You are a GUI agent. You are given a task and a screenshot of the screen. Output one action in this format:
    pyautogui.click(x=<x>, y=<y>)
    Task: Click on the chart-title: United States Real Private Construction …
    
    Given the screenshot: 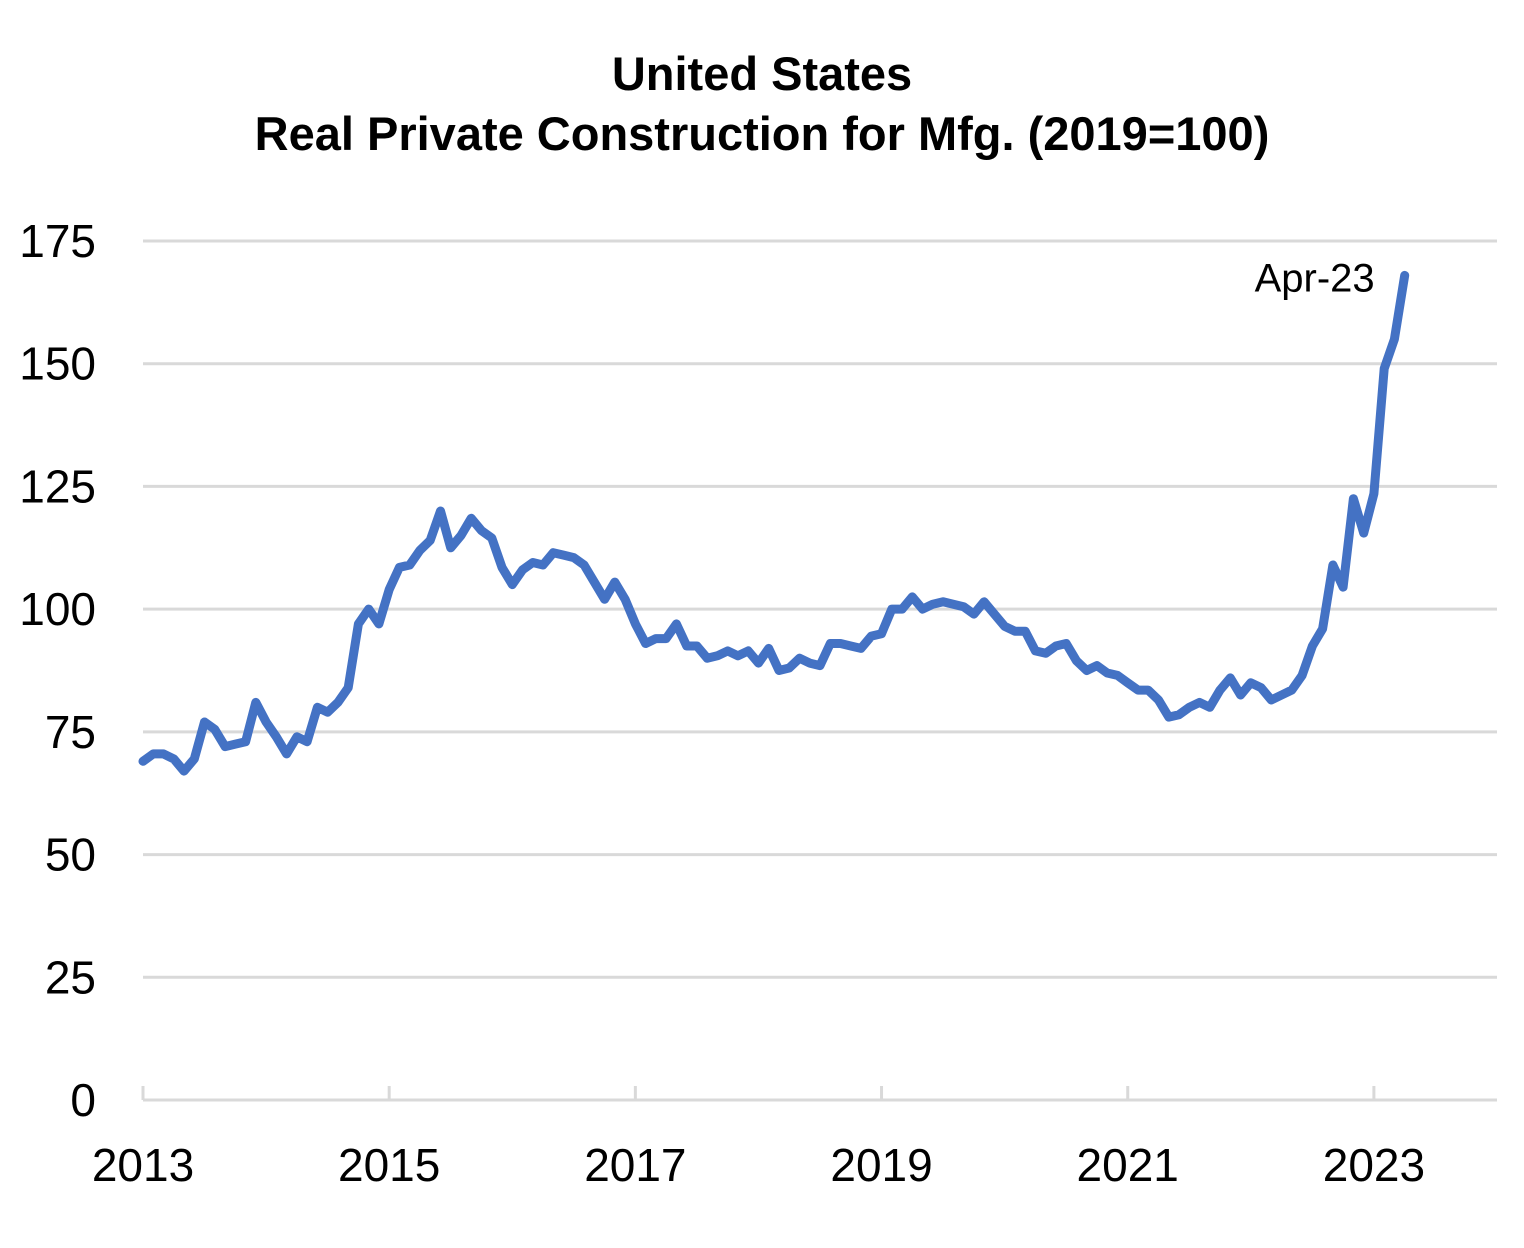 What is the action you would take?
    pyautogui.click(x=762, y=104)
    